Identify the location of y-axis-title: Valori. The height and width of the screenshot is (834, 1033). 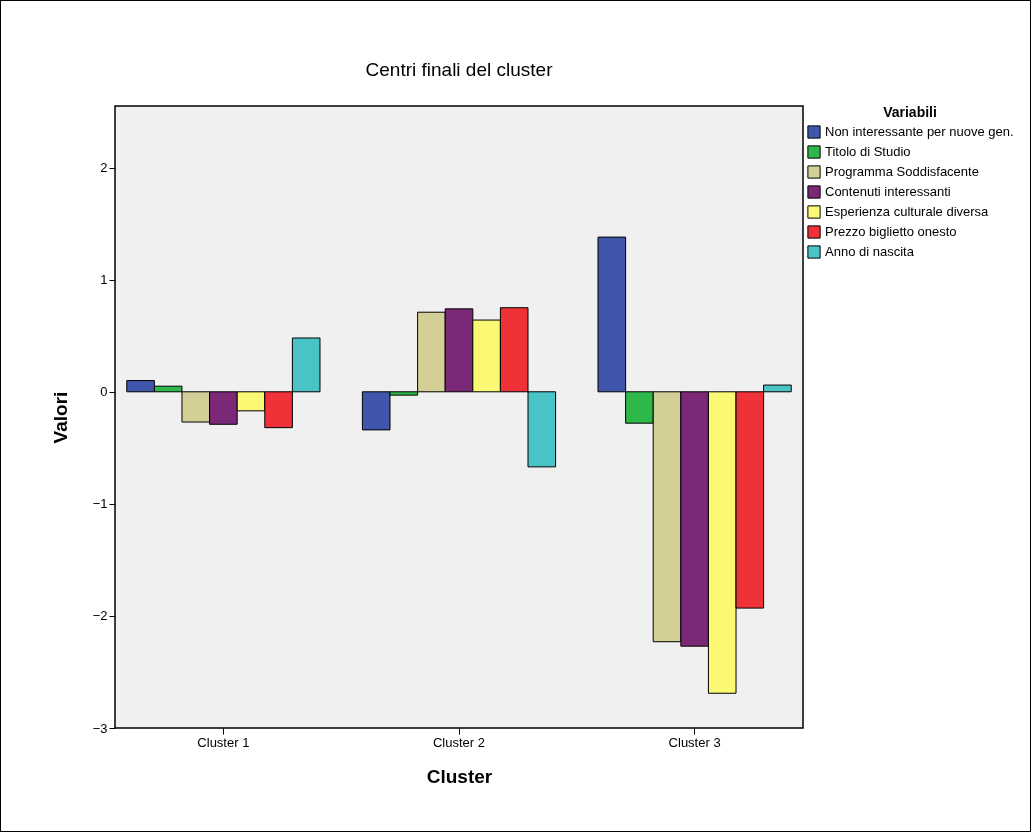
(60, 417).